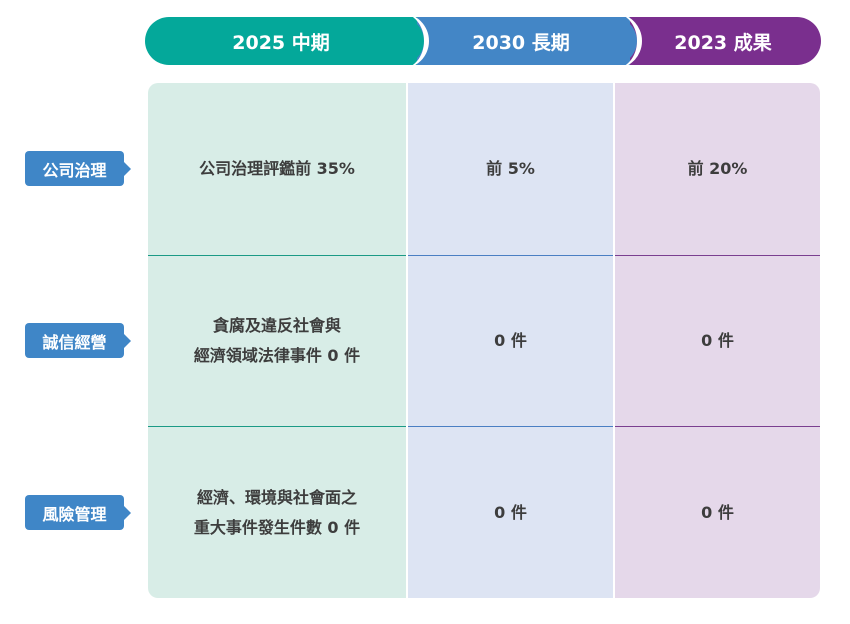 The width and height of the screenshot is (850, 624). I want to click on cell-mid-term: 公司治理評鑑前 35%, so click(277, 169).